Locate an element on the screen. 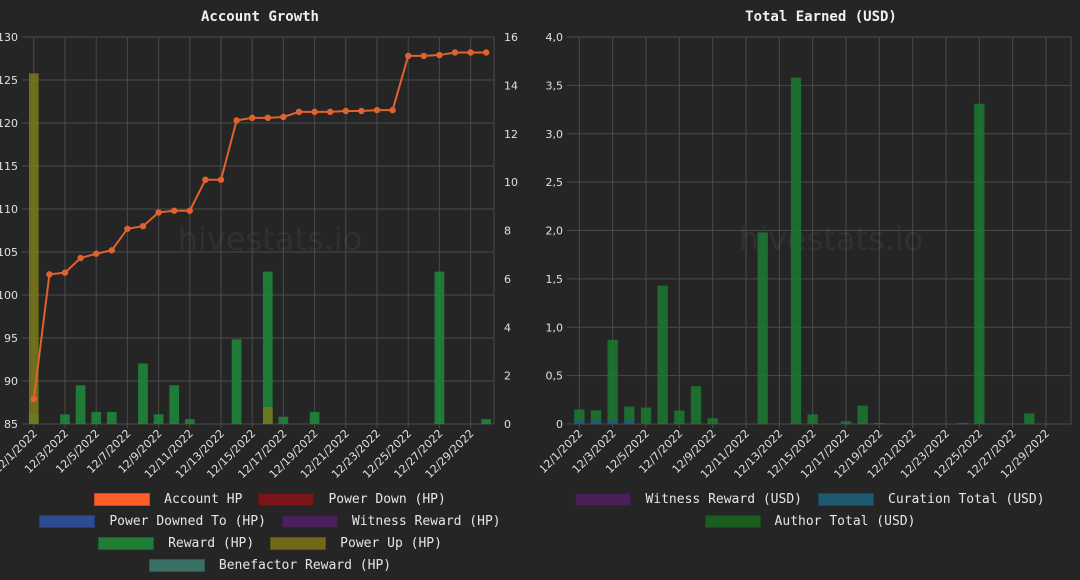  legend-item: Witness Reward (USD) is located at coordinates (688, 499).